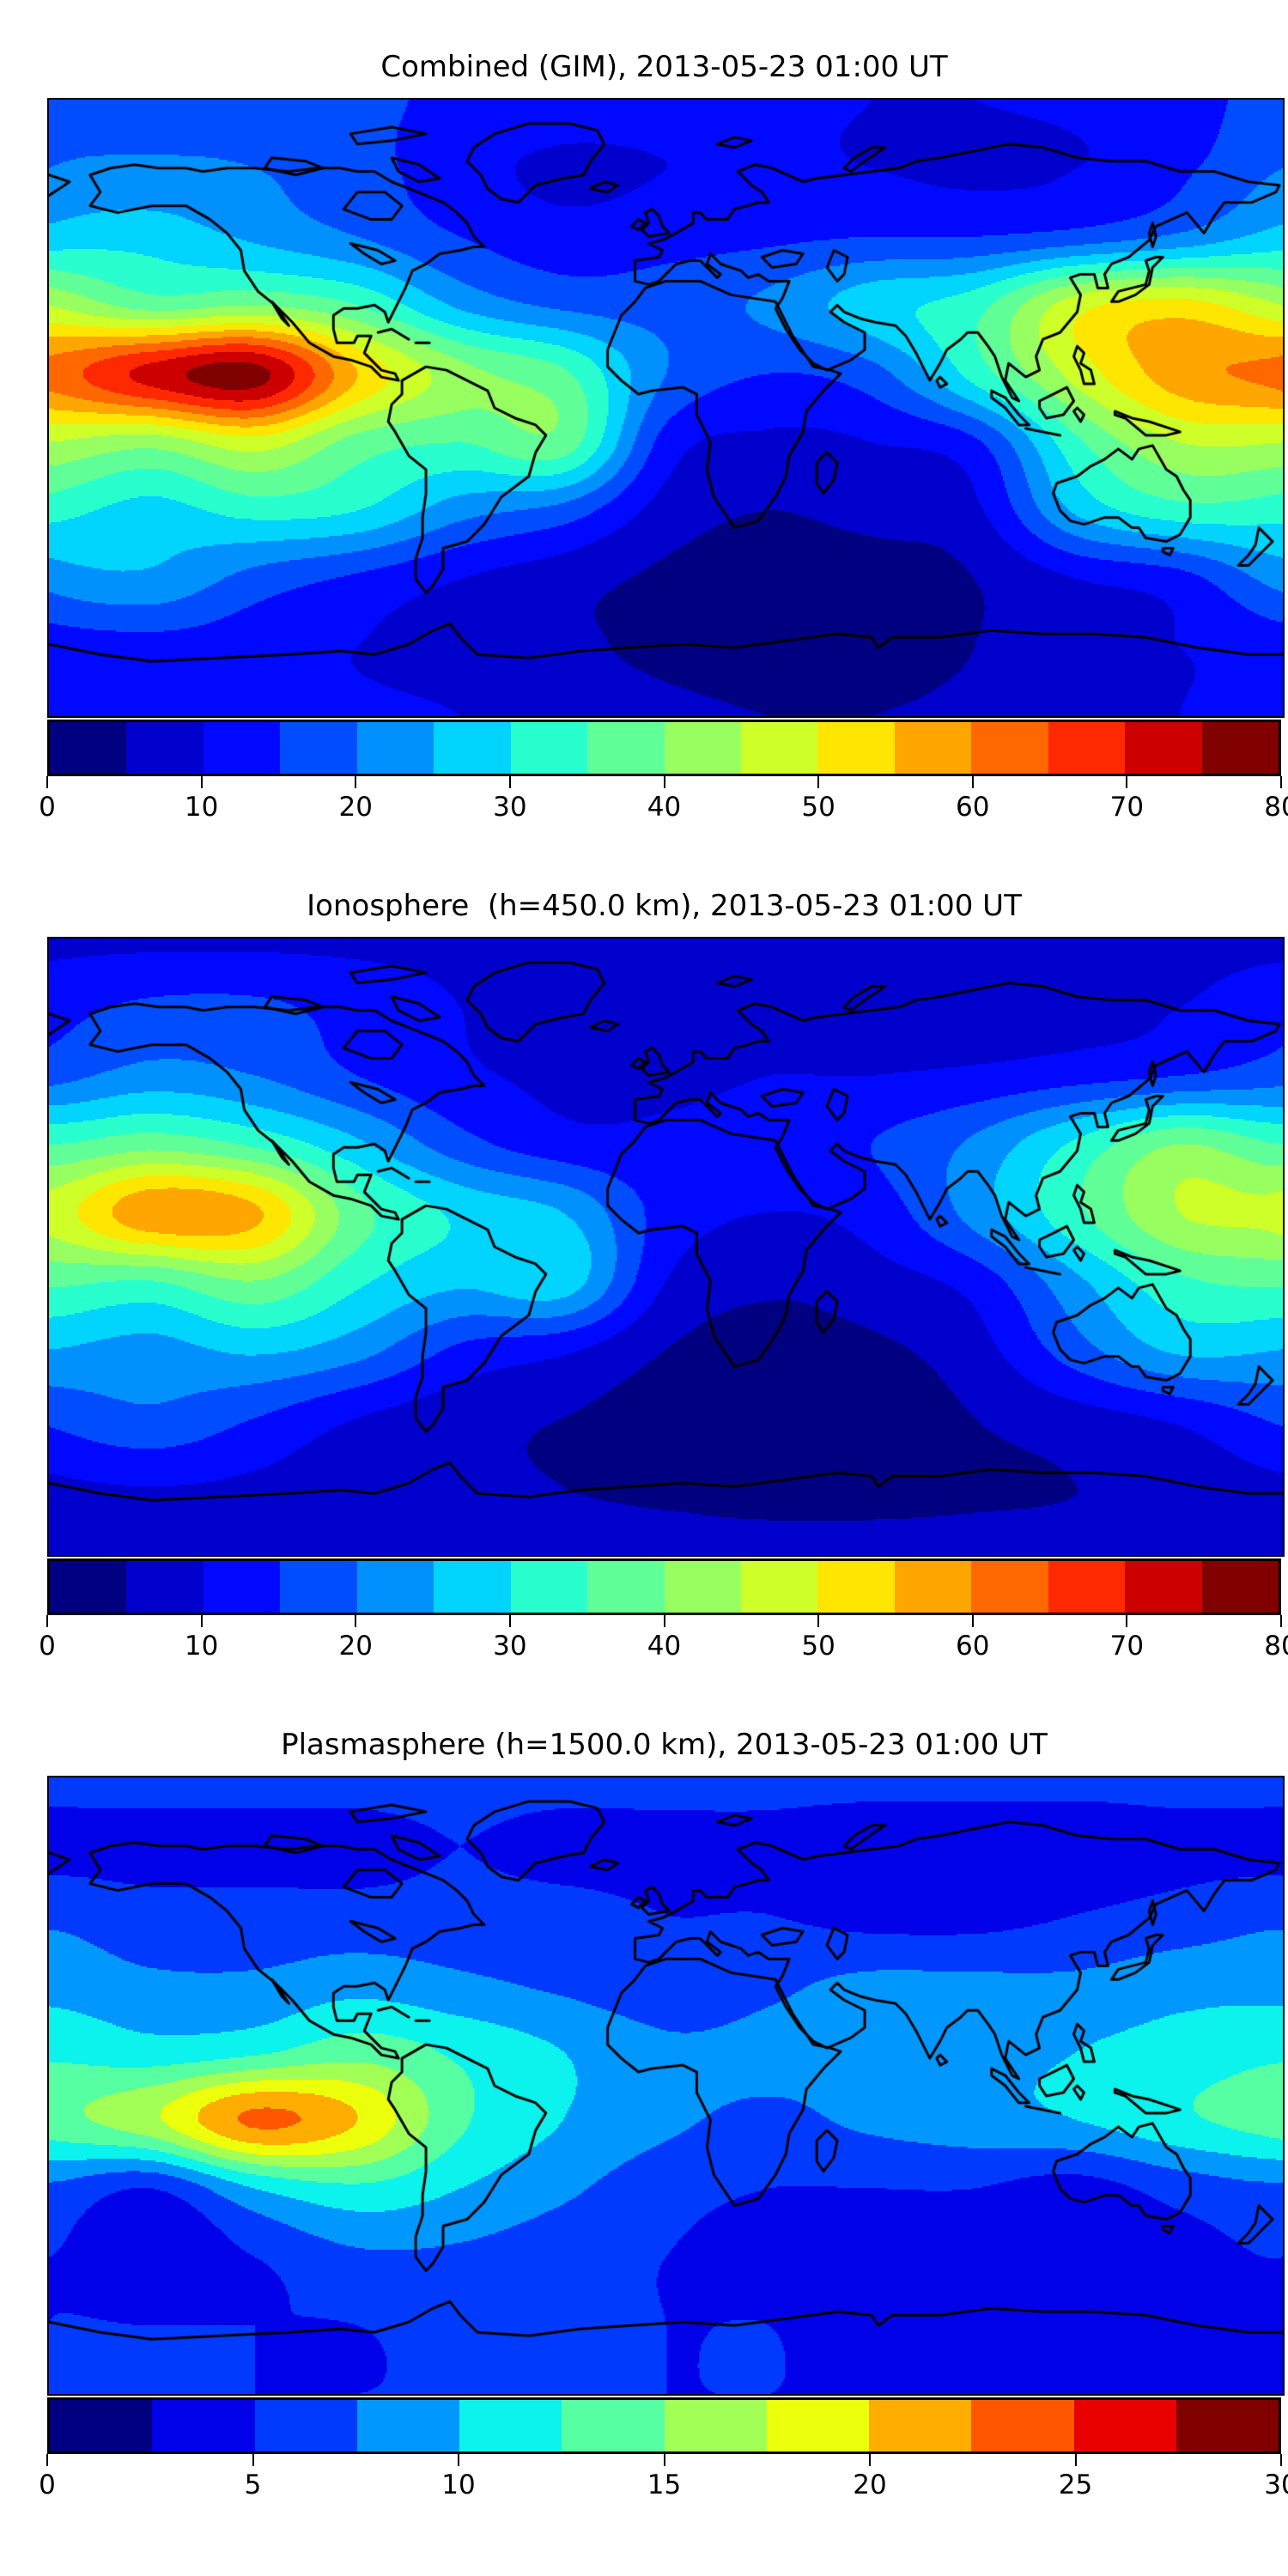 The height and width of the screenshot is (2576, 1288). I want to click on colorbar-tick-label: 10, so click(202, 808).